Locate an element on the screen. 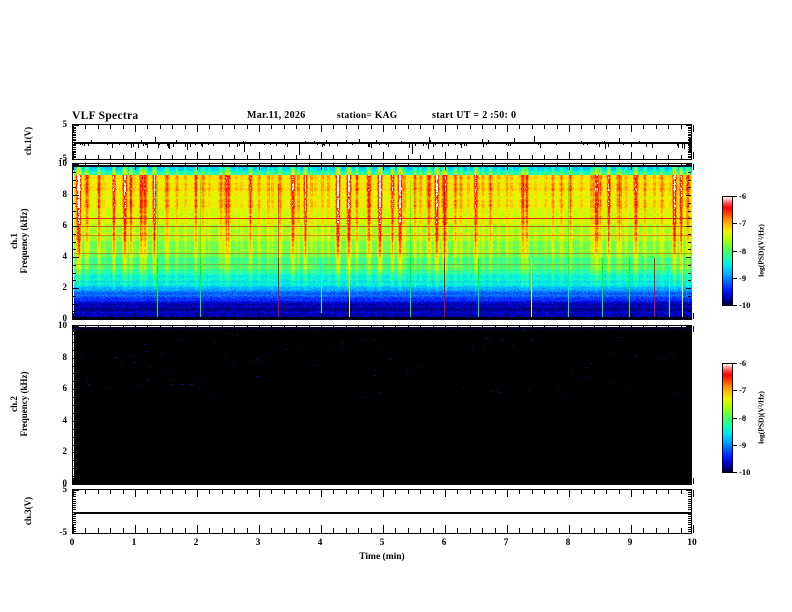 The width and height of the screenshot is (792, 612). x-tick-label: 9 is located at coordinates (630, 543).